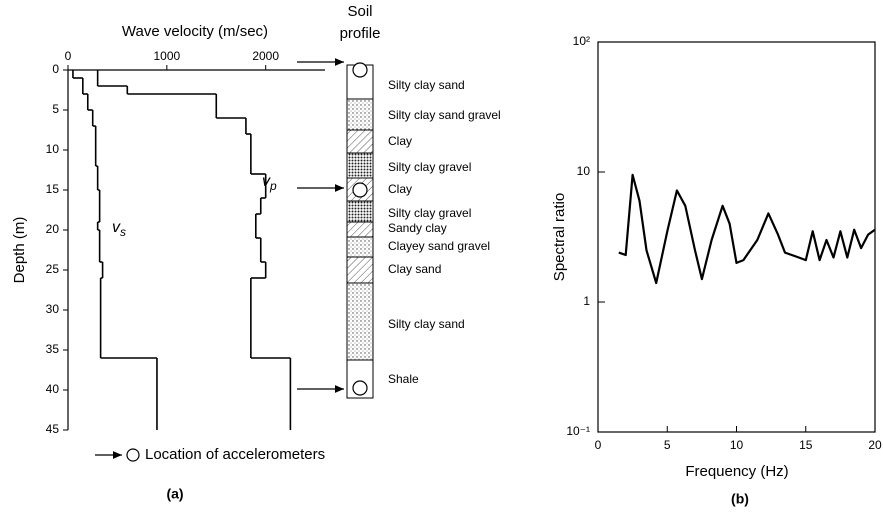  Describe the element at coordinates (53, 269) in the screenshot. I see `y-tick-label: 25` at that location.